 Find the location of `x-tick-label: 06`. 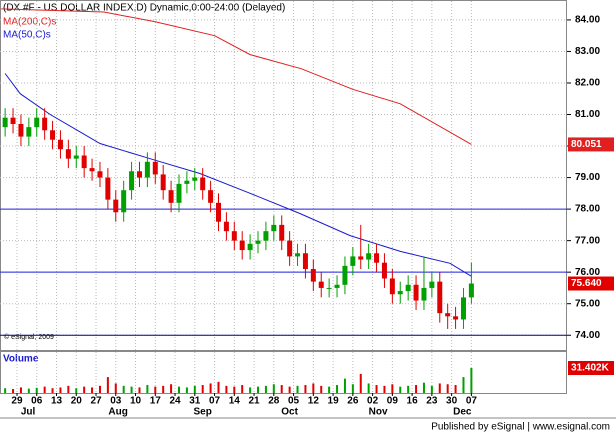

x-tick-label: 06 is located at coordinates (37, 401).